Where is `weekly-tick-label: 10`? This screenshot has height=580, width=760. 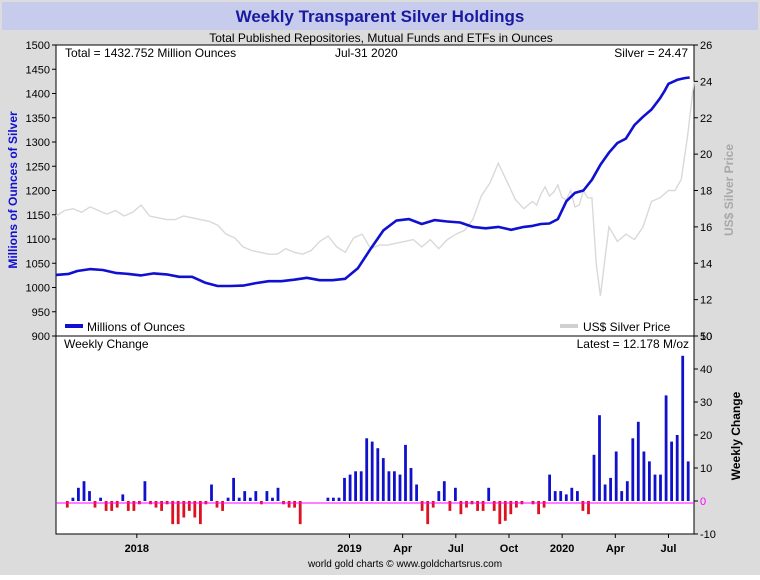
weekly-tick-label: 10 is located at coordinates (706, 469).